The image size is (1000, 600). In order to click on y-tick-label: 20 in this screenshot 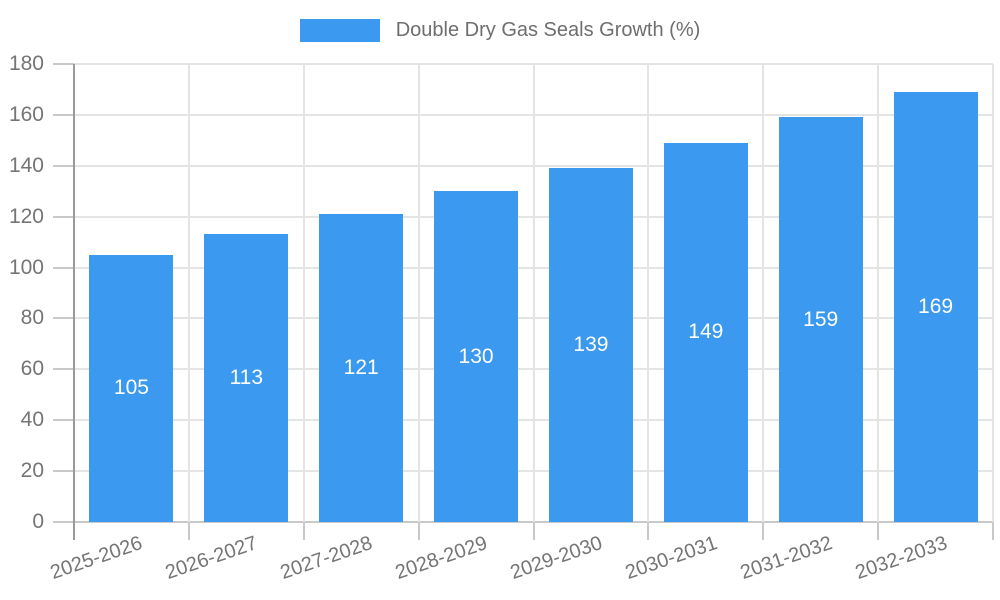, I will do `click(32, 471)`.